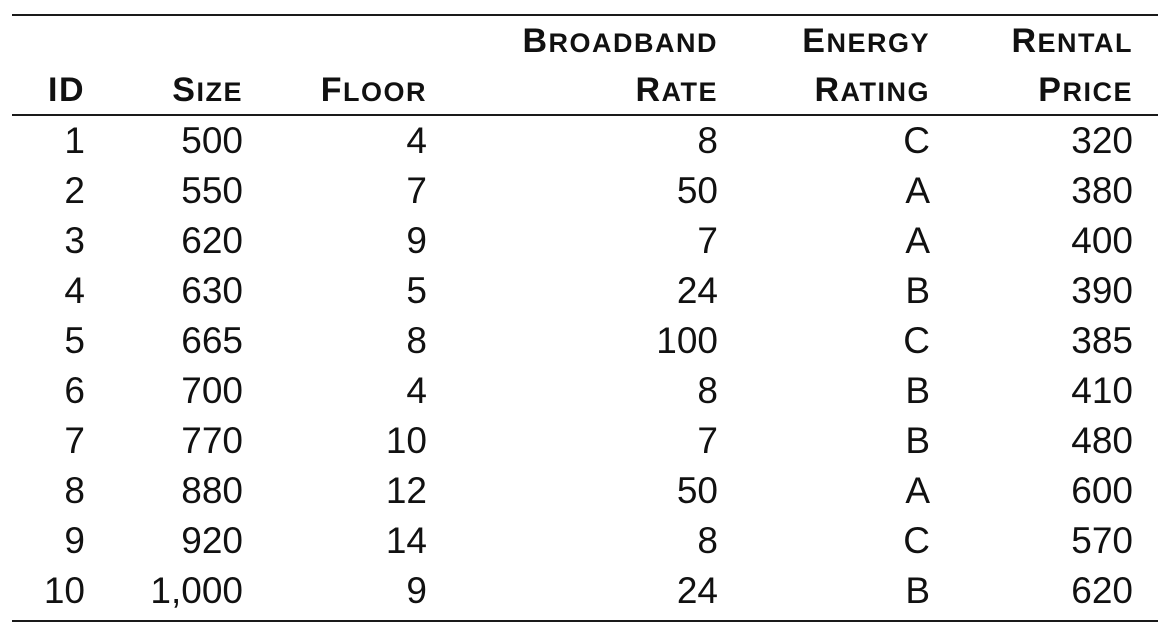  What do you see at coordinates (74, 440) in the screenshot?
I see `cell-id: 7` at bounding box center [74, 440].